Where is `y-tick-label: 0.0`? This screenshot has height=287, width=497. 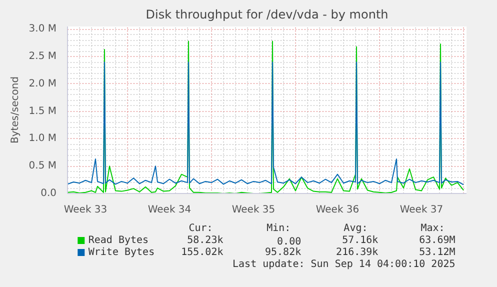 y-tick-label: 0.0 is located at coordinates (48, 193).